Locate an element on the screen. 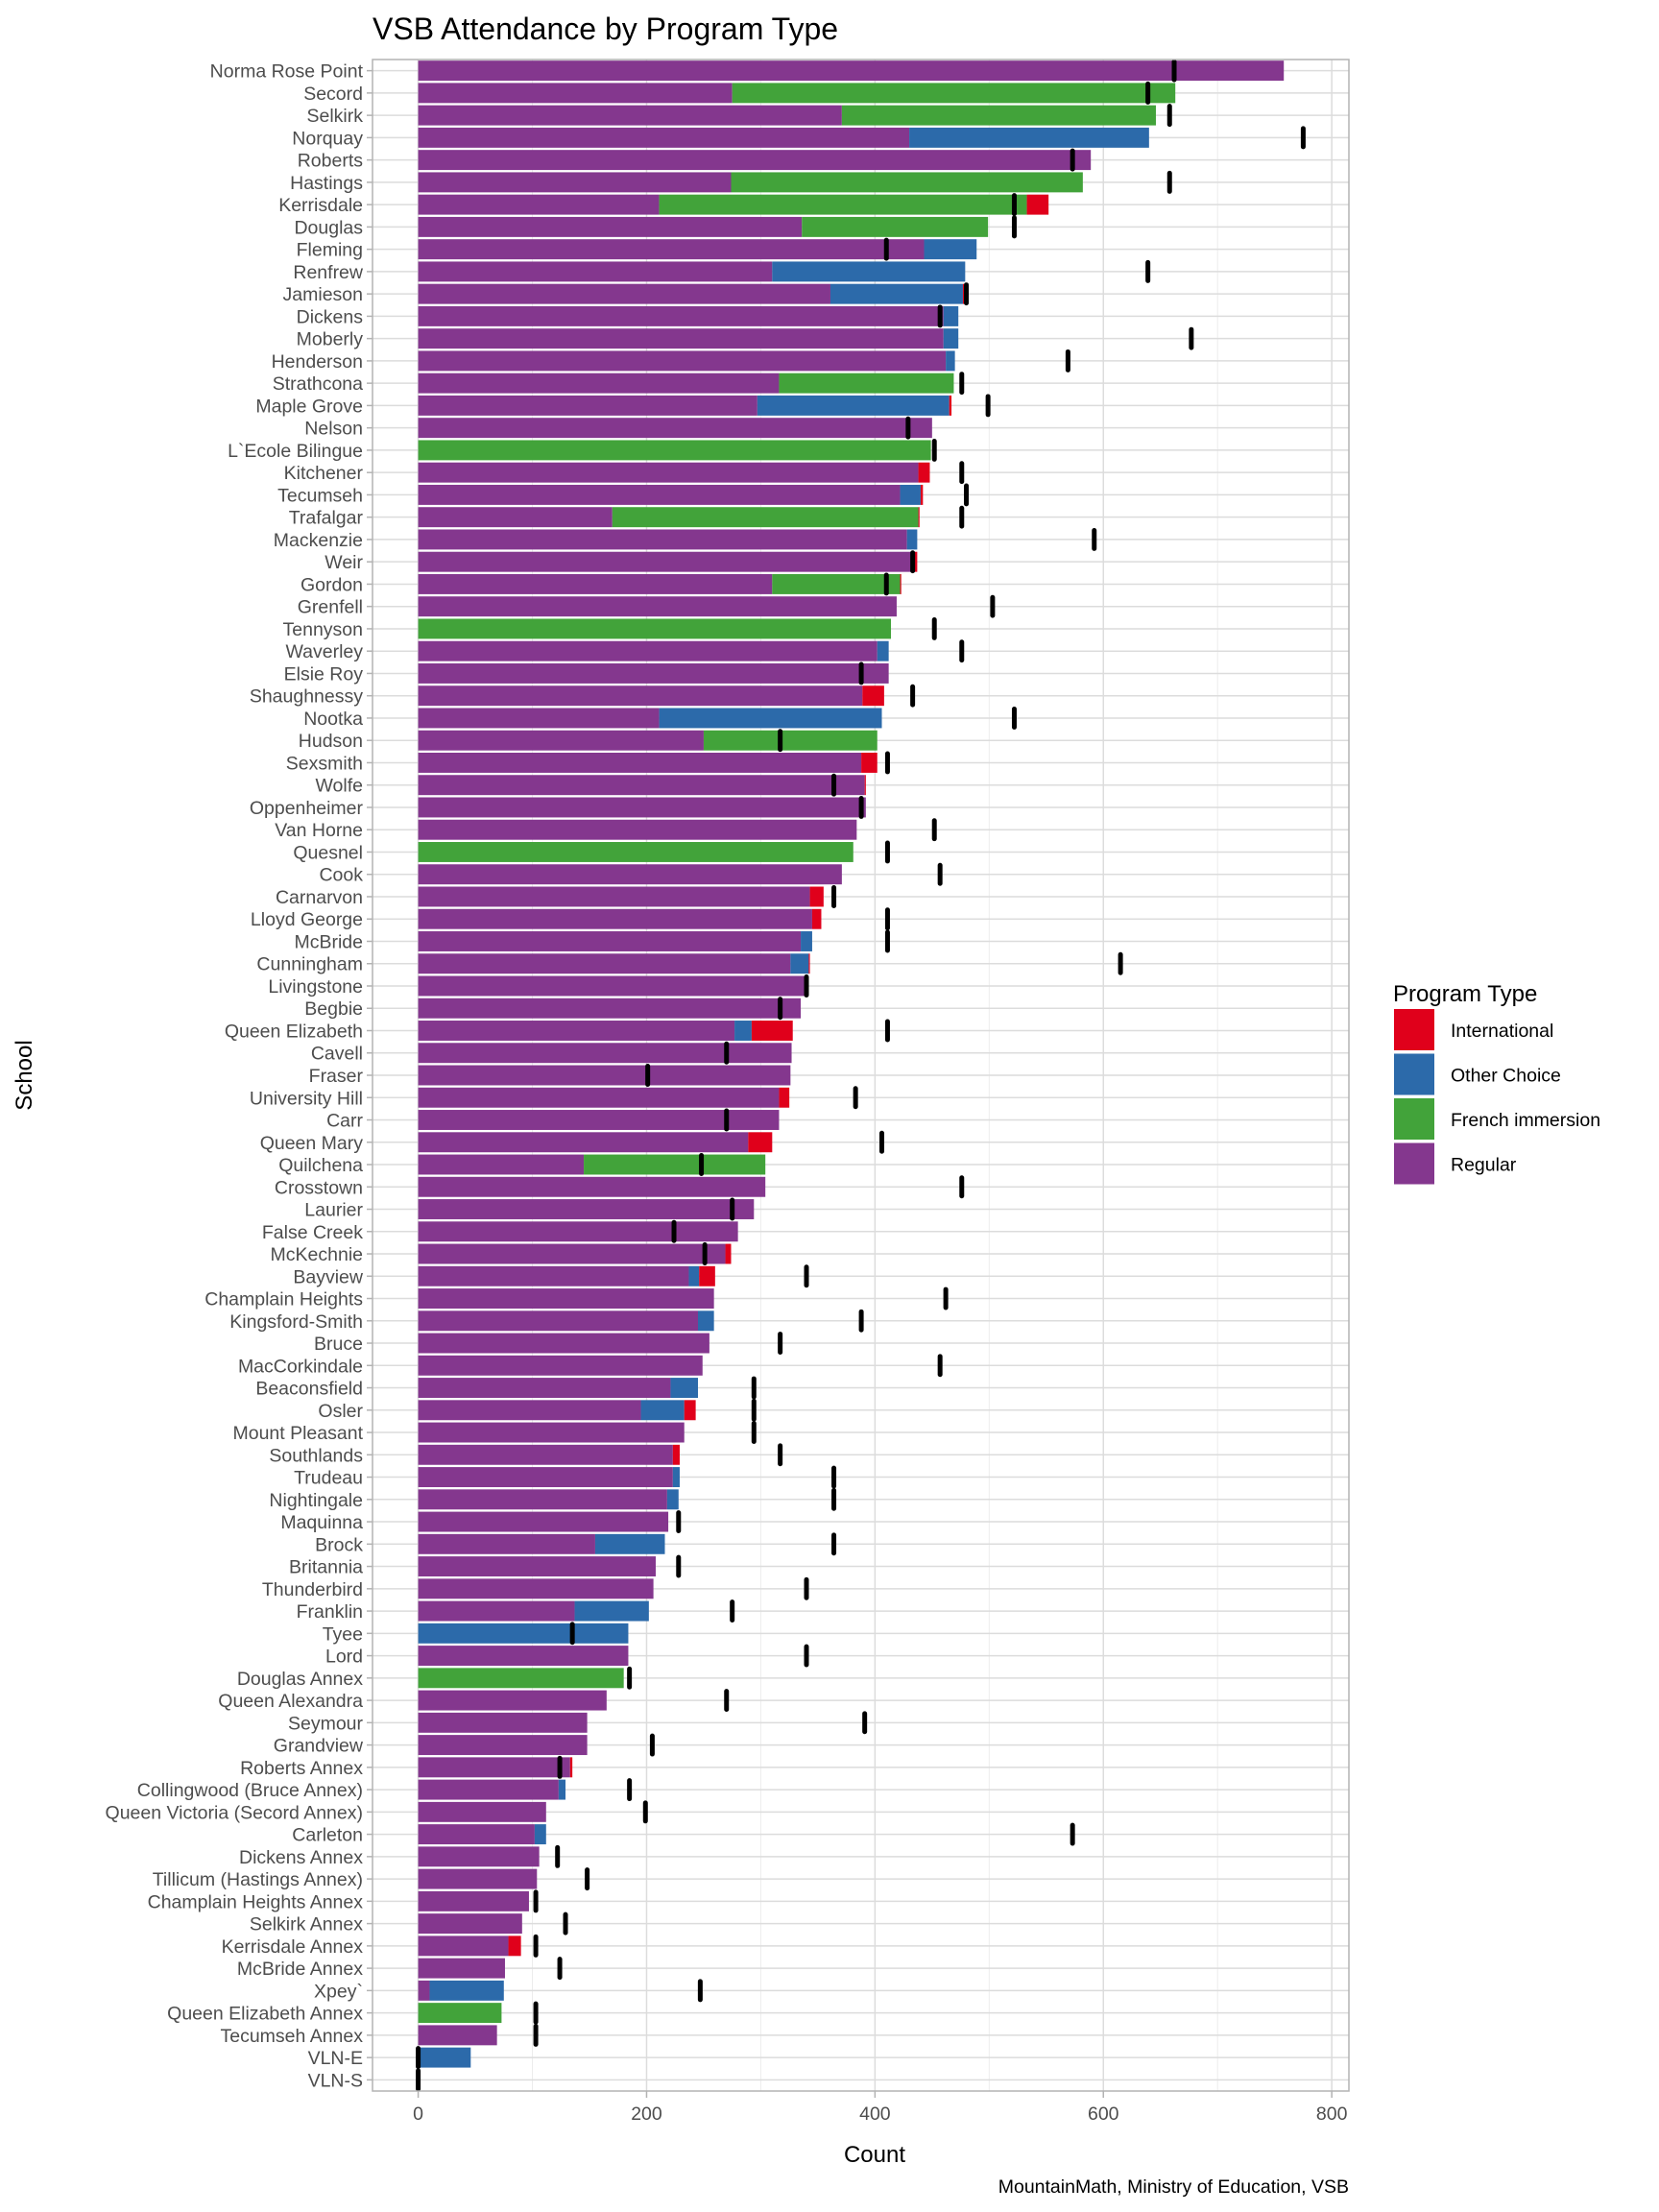 This screenshot has height=2212, width=1659. y-tick-label: Wolfe is located at coordinates (340, 786).